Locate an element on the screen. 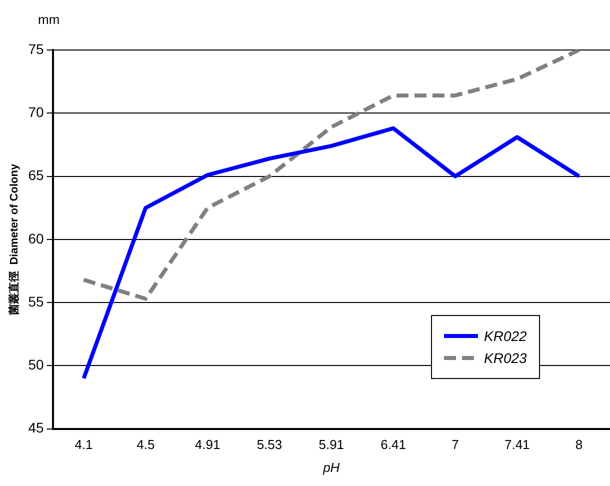 This screenshot has width=610, height=486. x-tick-label: 7 is located at coordinates (455, 444).